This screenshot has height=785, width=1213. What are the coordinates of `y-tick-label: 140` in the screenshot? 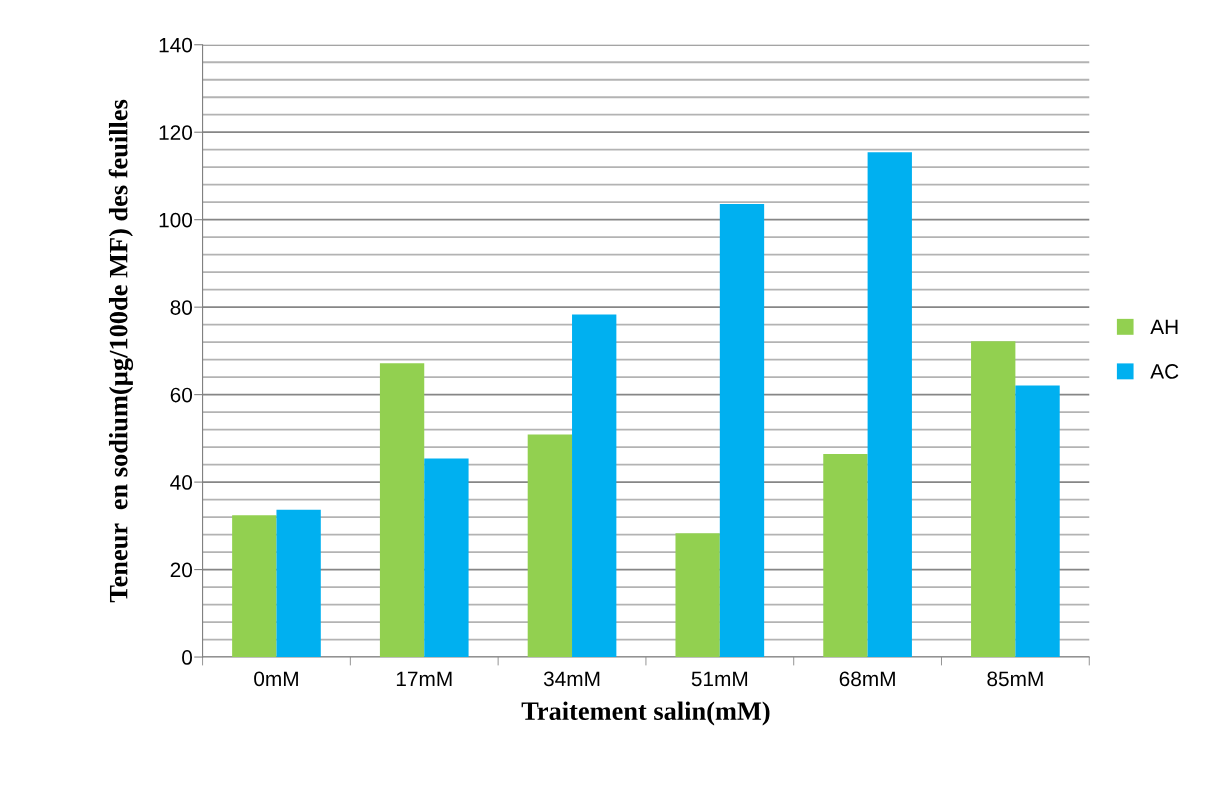 It's located at (176, 45).